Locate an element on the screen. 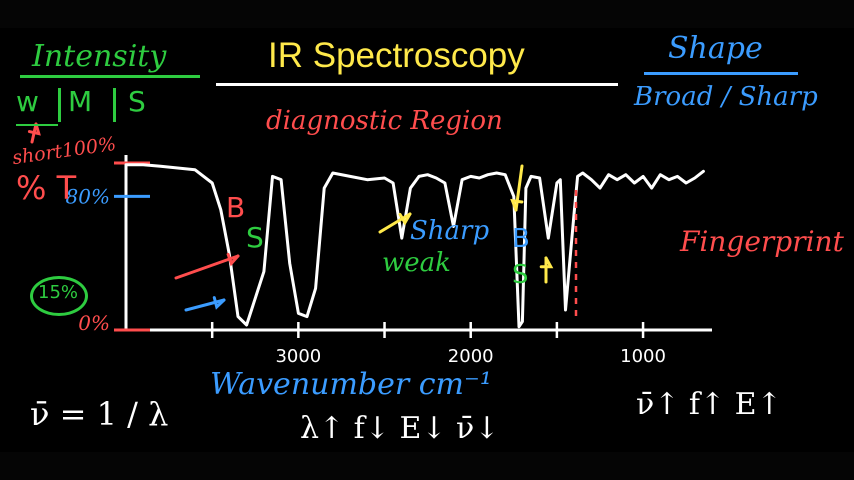 Image resolution: width=854 pixels, height=480 pixels. x-axis-label: Wavenumber cm⁻¹ is located at coordinates (351, 384).